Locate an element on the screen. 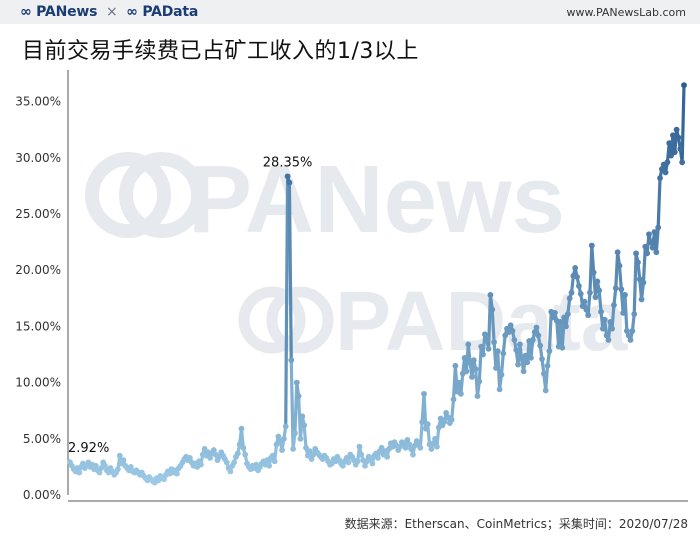 This screenshot has height=543, width=700. watermark-panews-icon is located at coordinates (145, 195).